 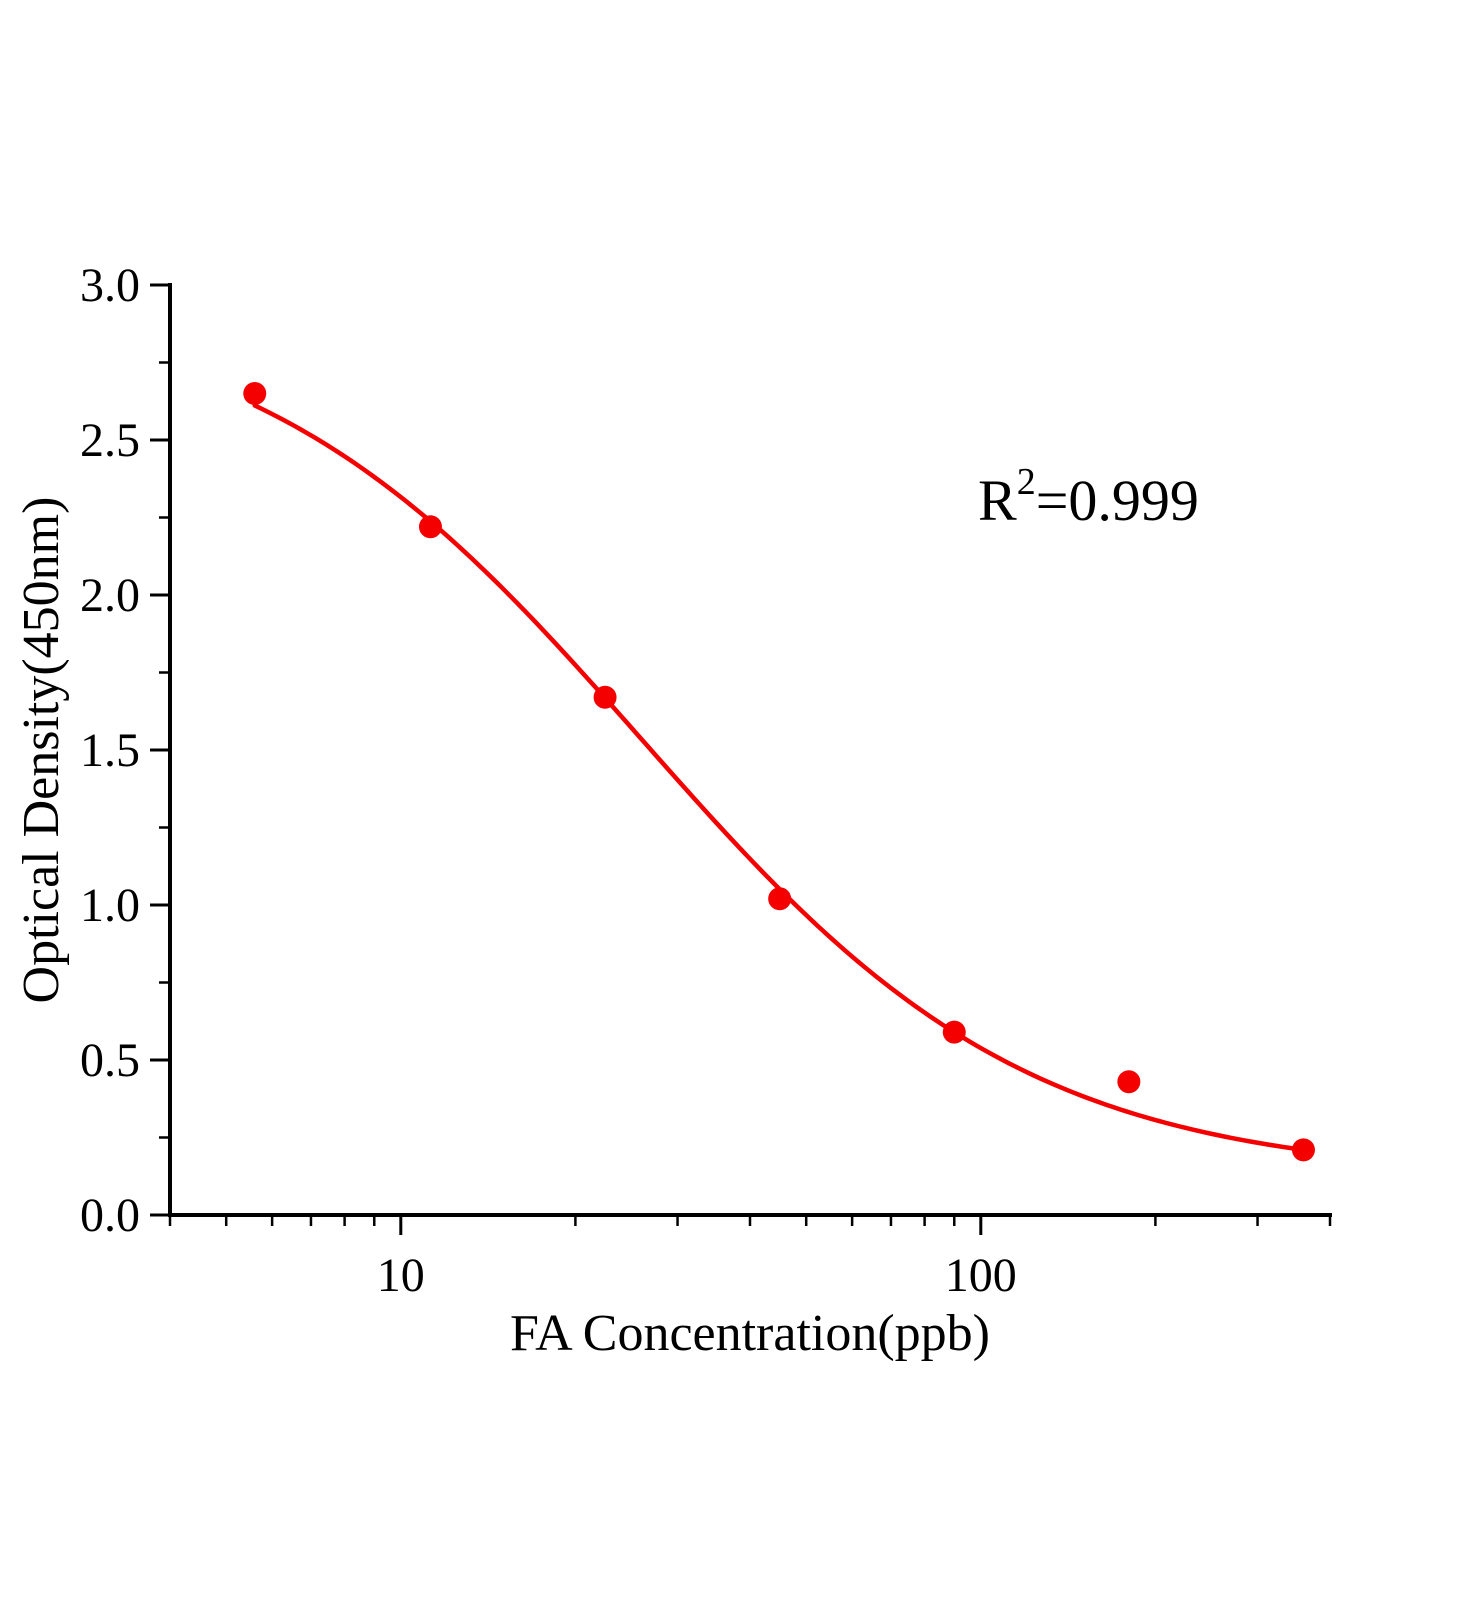 What do you see at coordinates (110, 750) in the screenshot?
I see `y-tick-label: 1.5` at bounding box center [110, 750].